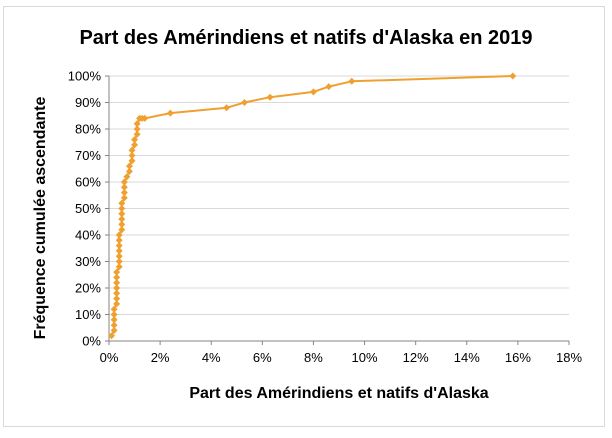  What do you see at coordinates (518, 357) in the screenshot?
I see `x-tick-label: 16%` at bounding box center [518, 357].